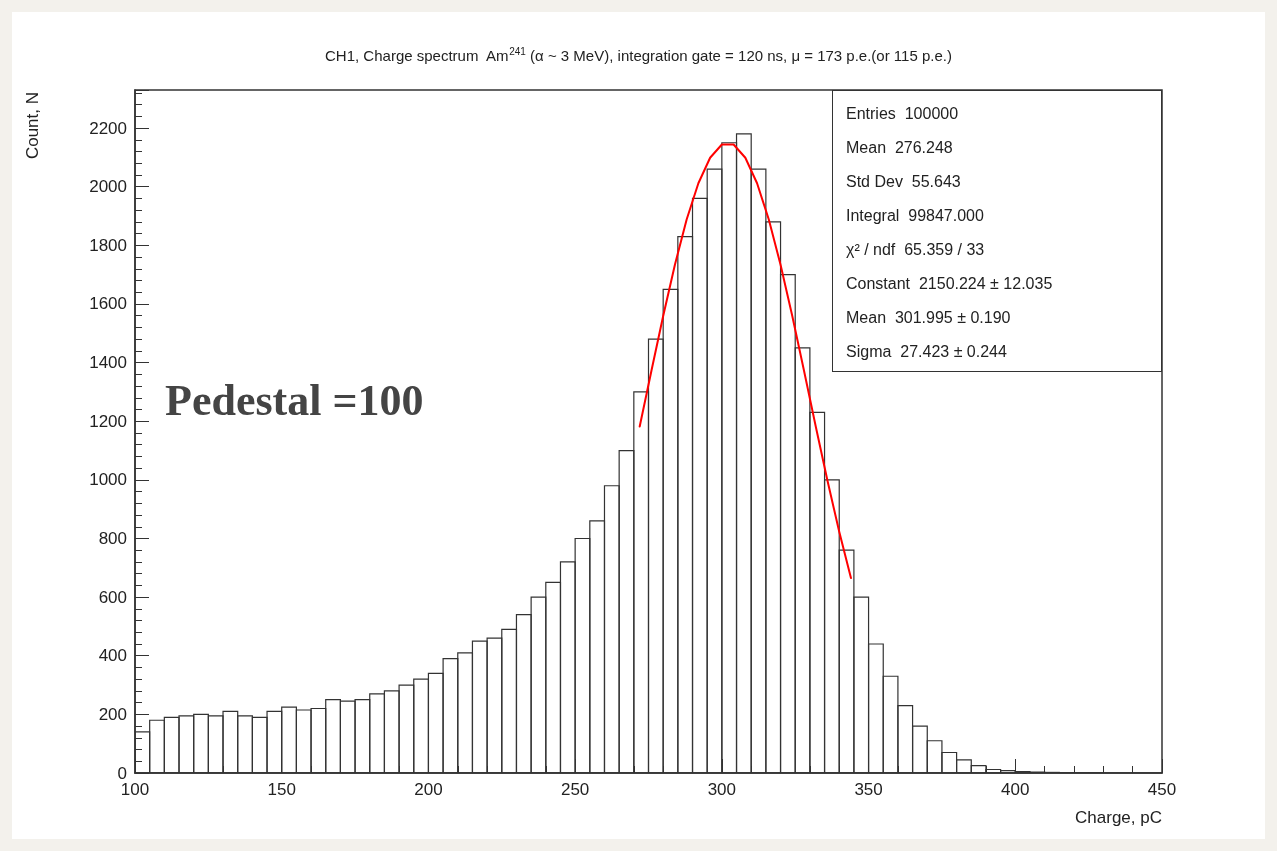 The image size is (1277, 851). Describe the element at coordinates (949, 283) in the screenshot. I see `annotation: Constant 2150.224 ± 12.035` at that location.